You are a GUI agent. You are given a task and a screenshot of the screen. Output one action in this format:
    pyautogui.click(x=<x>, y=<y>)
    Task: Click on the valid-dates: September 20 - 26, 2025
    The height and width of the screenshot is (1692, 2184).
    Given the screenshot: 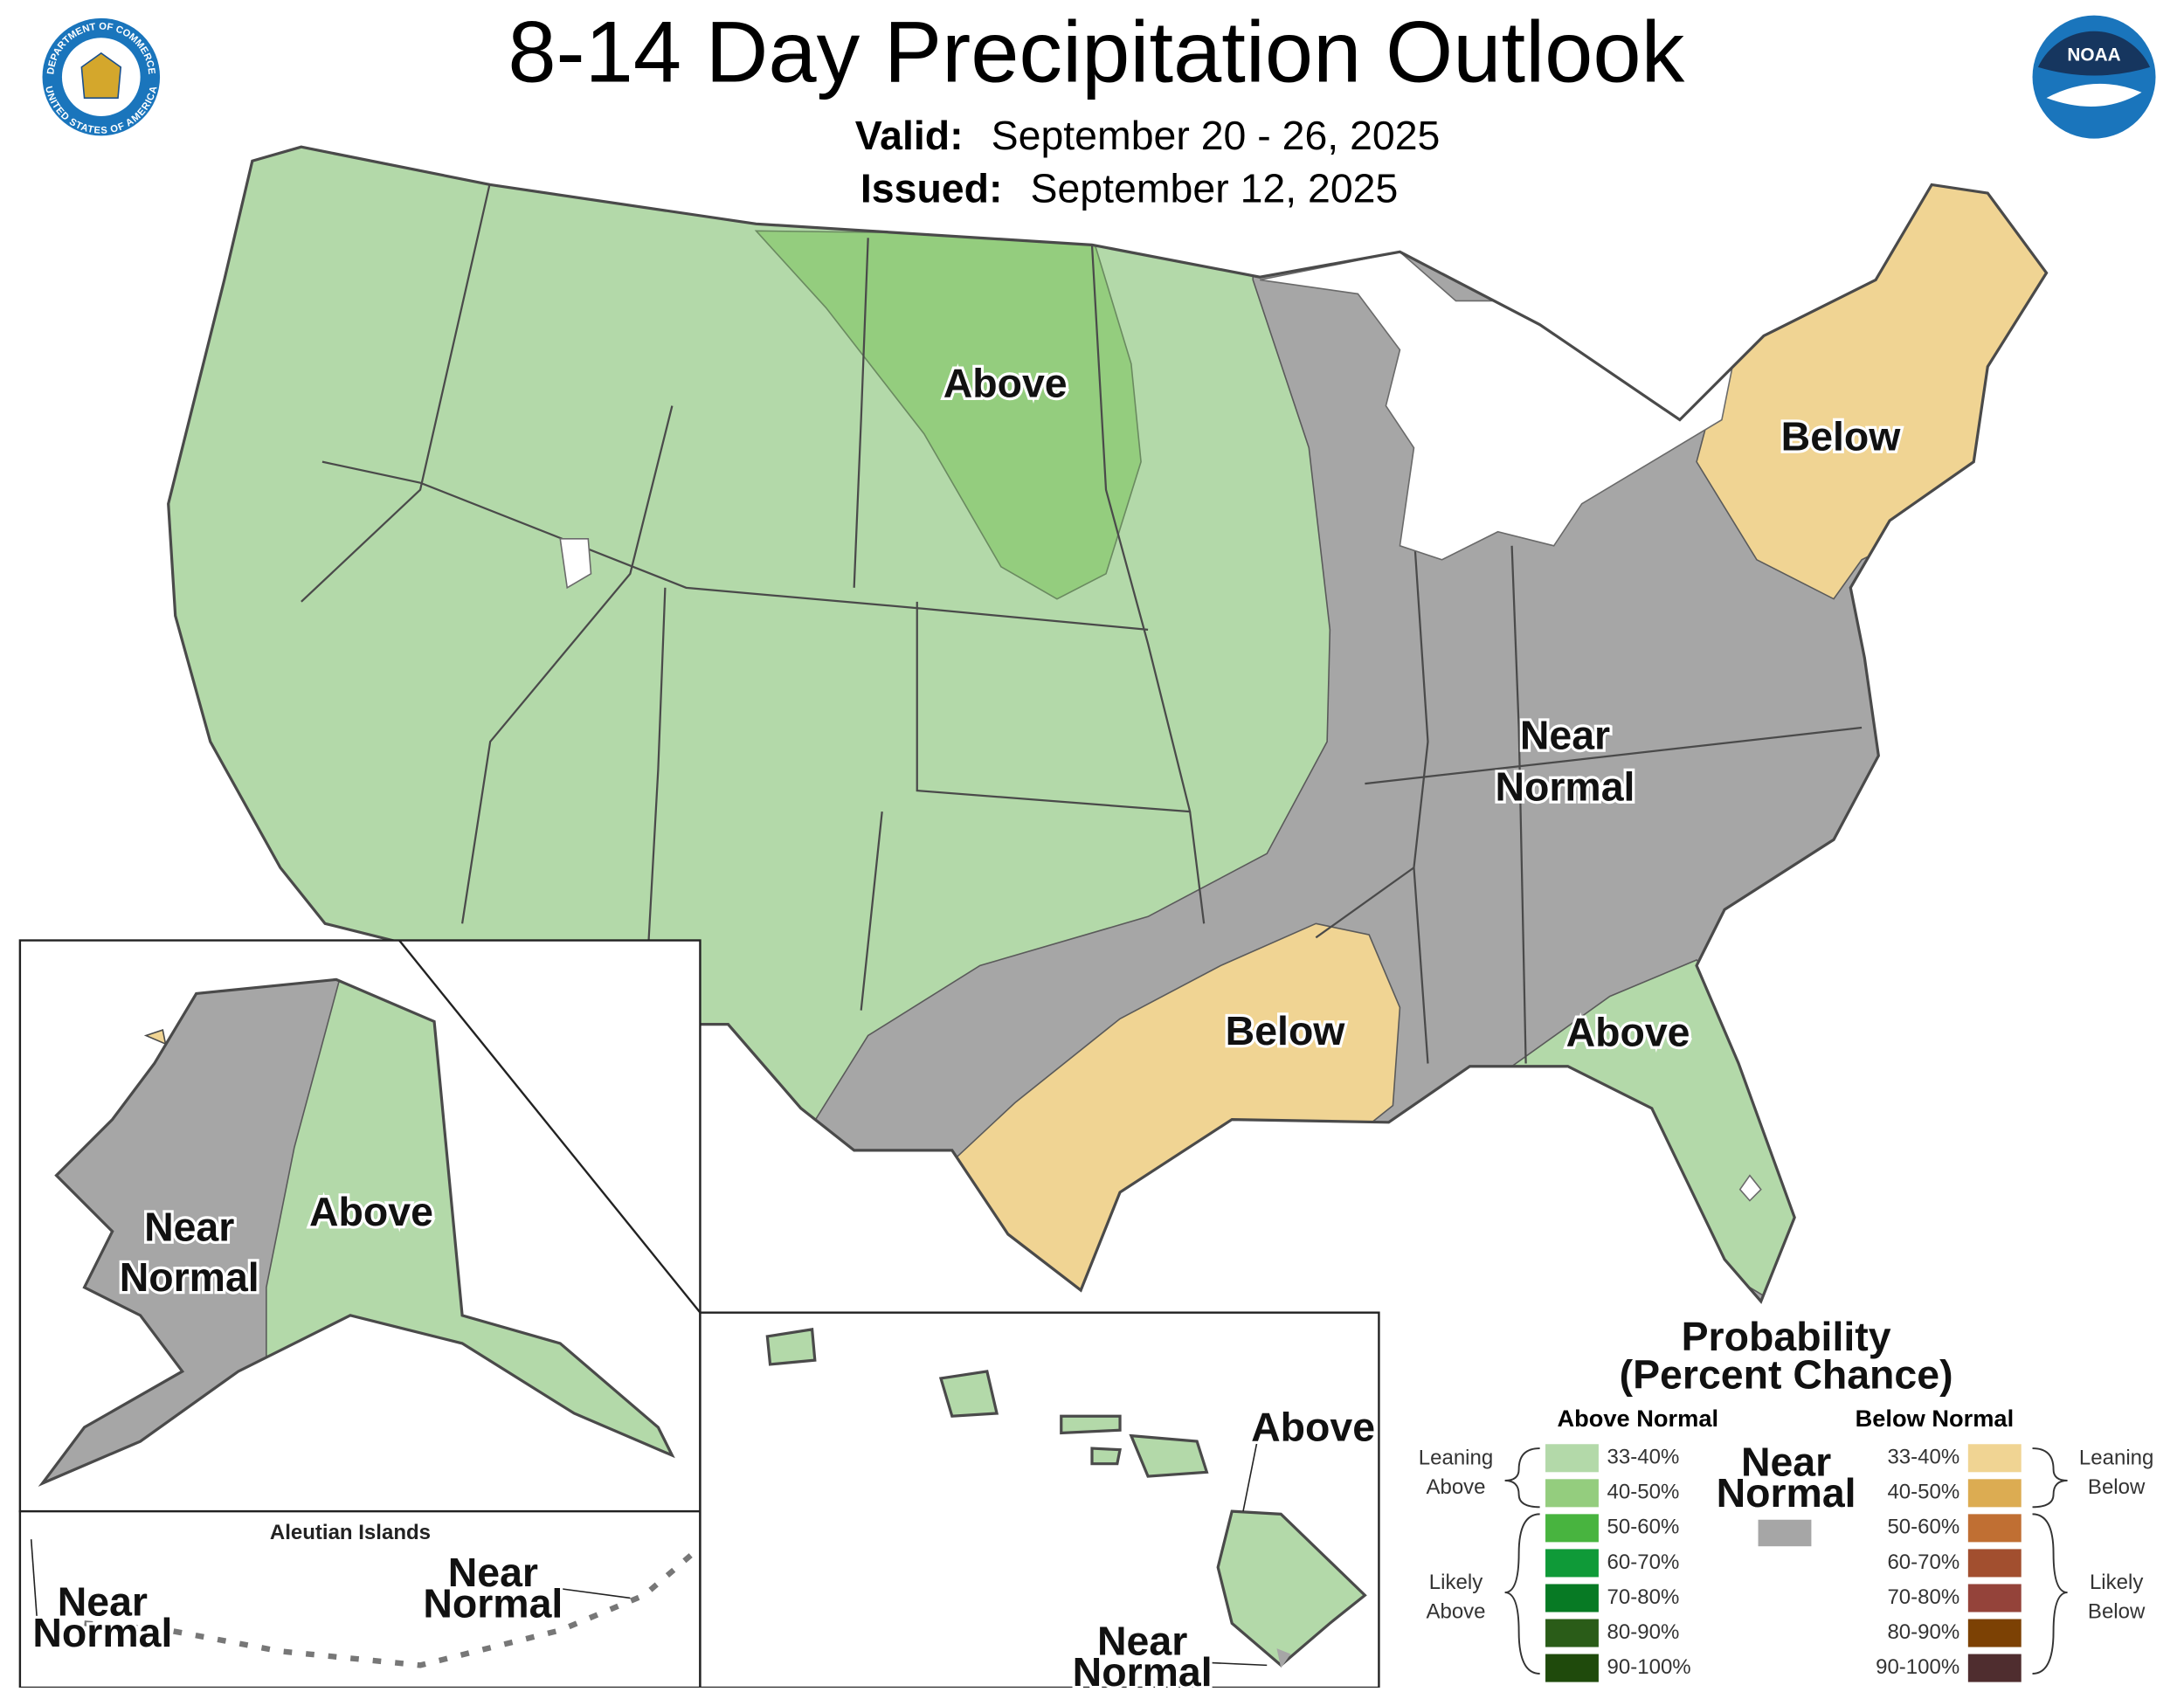 What is the action you would take?
    pyautogui.click(x=1216, y=136)
    